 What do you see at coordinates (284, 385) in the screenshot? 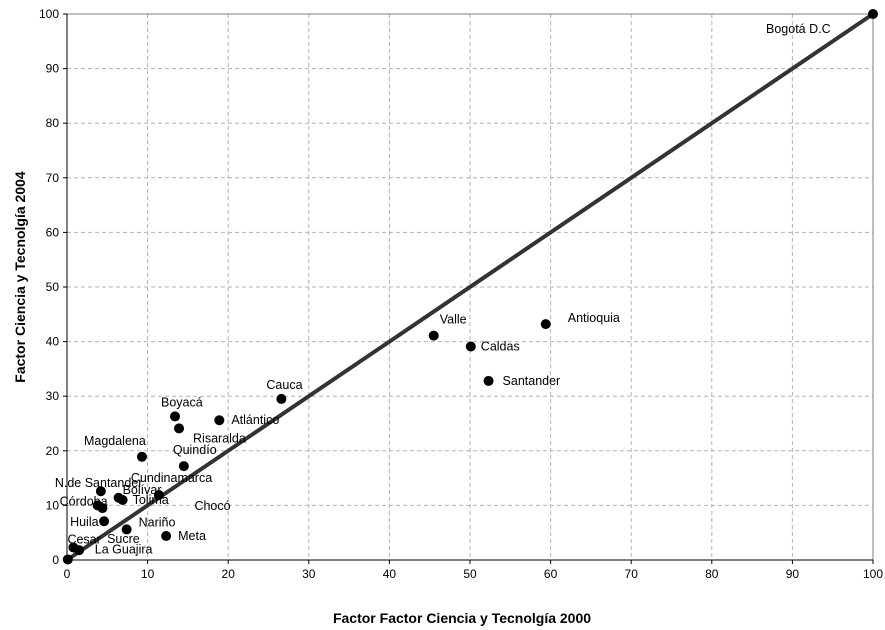
I see `data-point-label: Cauca` at bounding box center [284, 385].